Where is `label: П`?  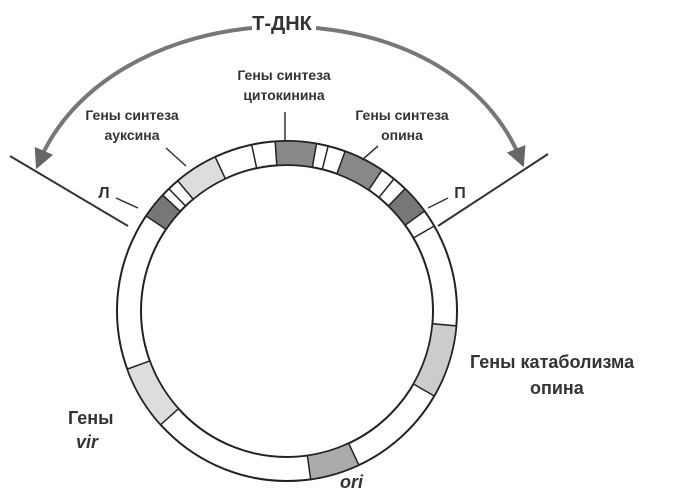 label: П is located at coordinates (460, 193).